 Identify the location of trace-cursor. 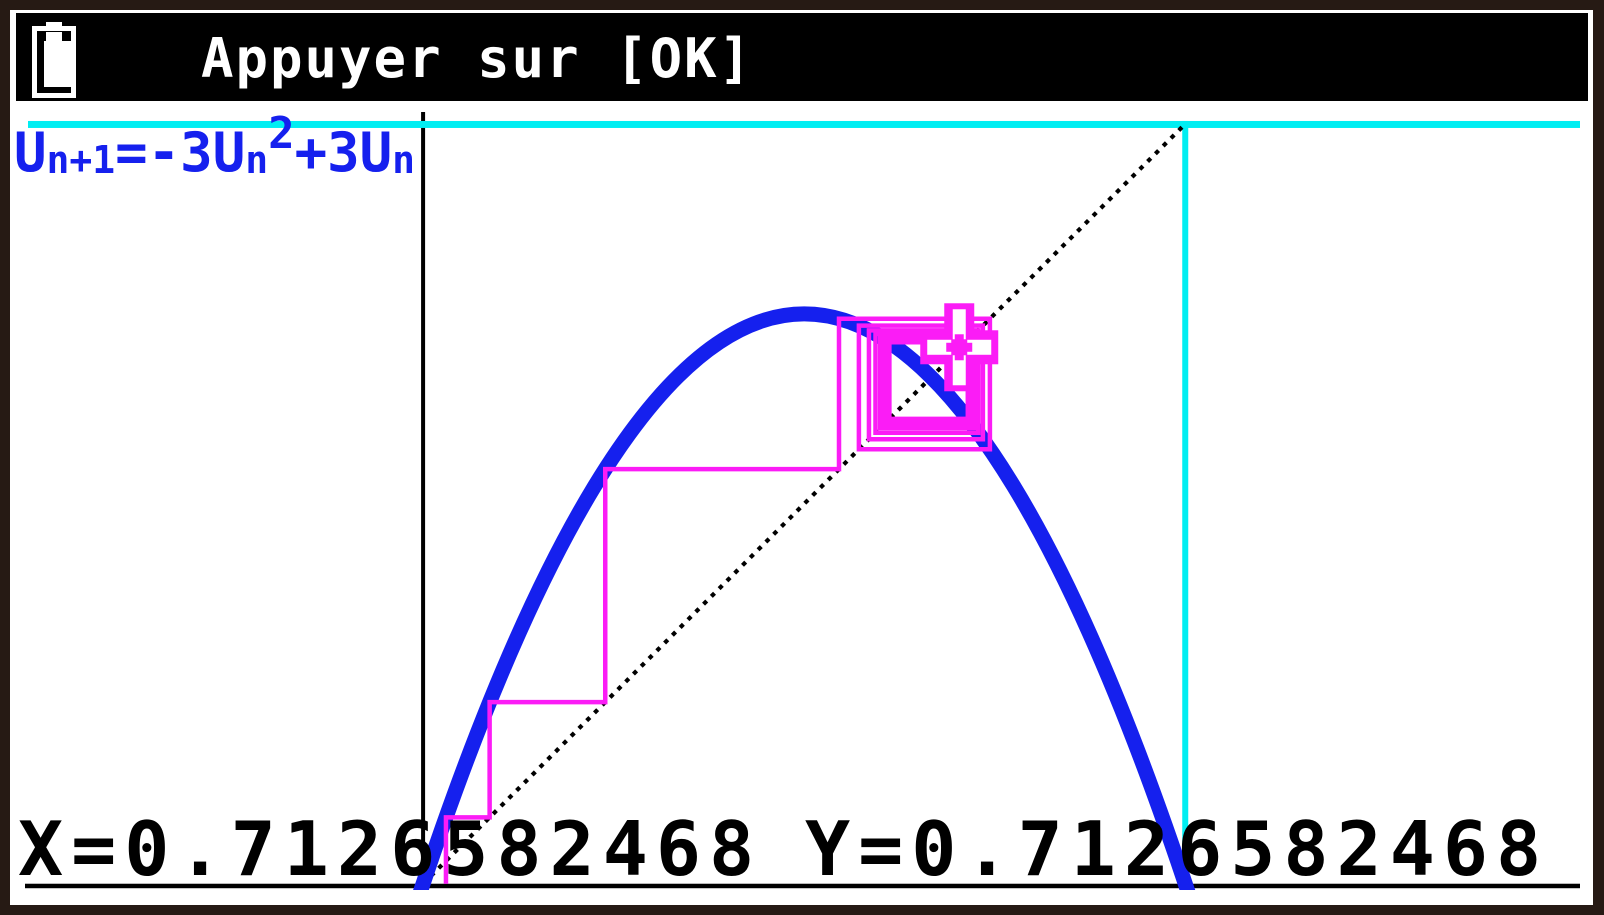
(959, 347).